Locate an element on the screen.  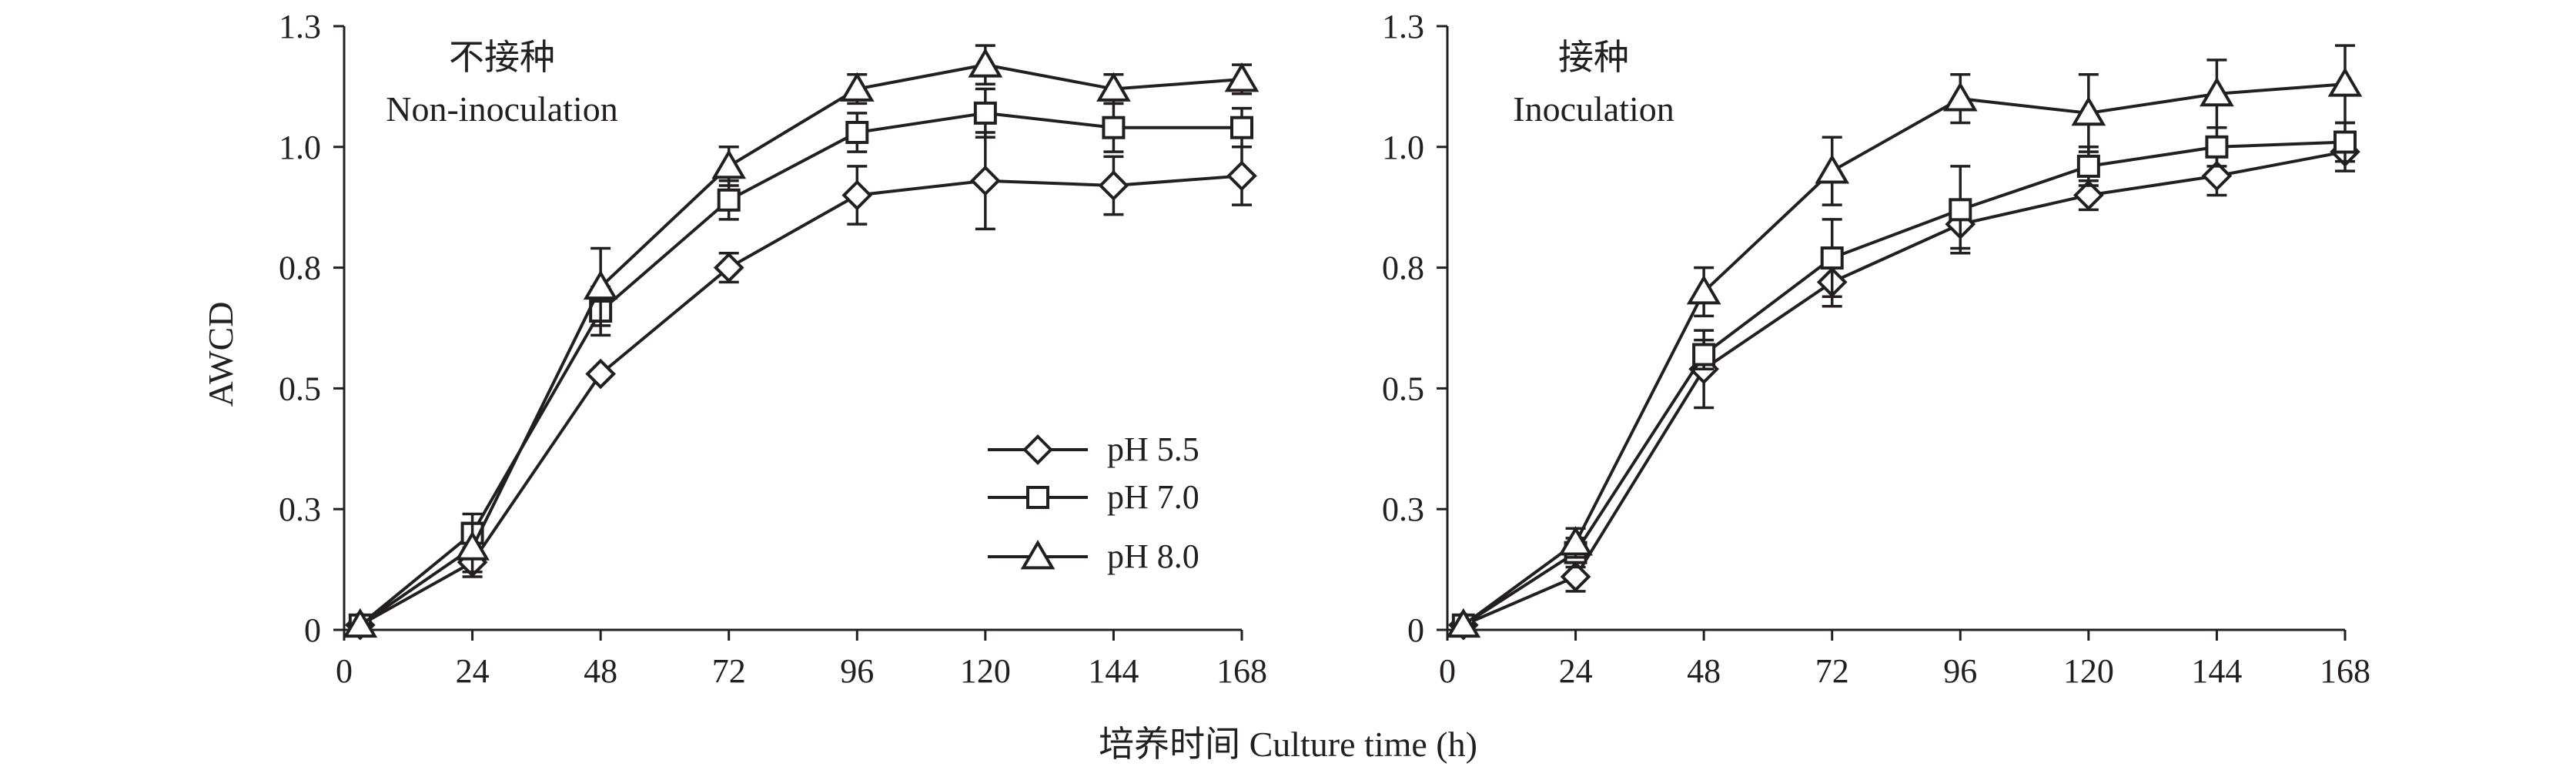
x-axis-label: 培养时间 Culture time (h) is located at coordinates (1288, 744).